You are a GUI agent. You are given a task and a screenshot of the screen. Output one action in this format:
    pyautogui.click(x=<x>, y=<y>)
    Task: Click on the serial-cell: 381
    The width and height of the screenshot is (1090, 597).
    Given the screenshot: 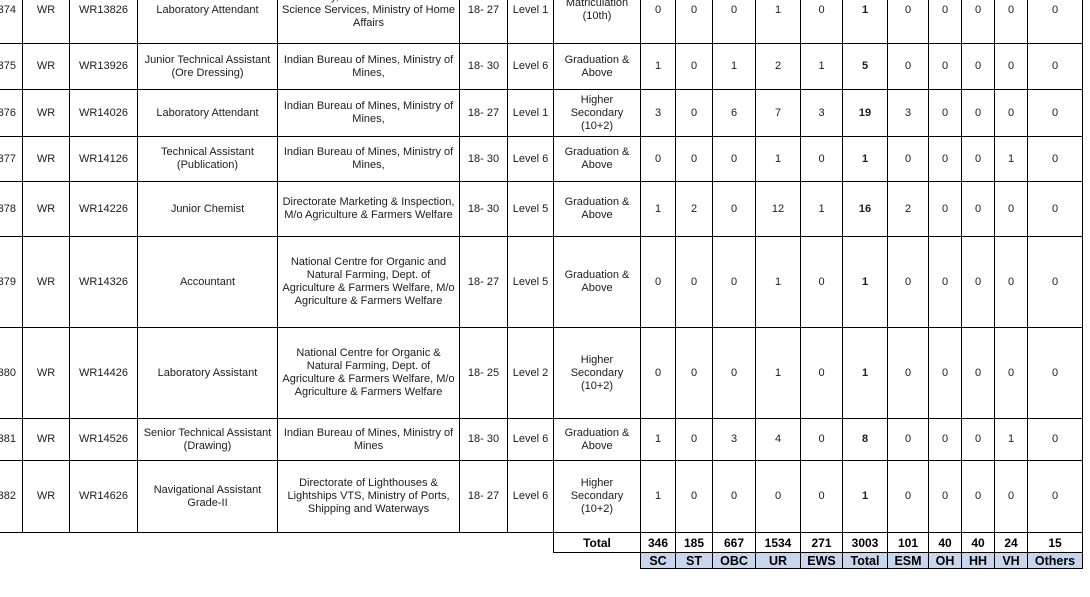 What is the action you would take?
    pyautogui.click(x=11, y=439)
    